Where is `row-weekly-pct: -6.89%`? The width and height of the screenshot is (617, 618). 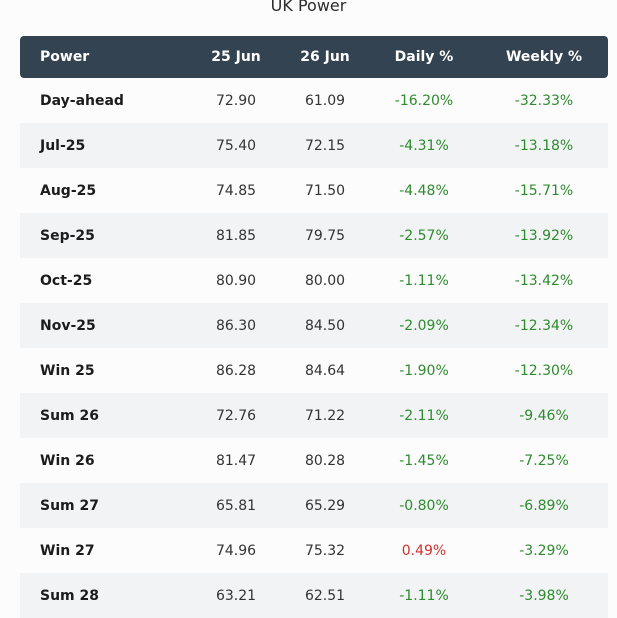 row-weekly-pct: -6.89% is located at coordinates (544, 505).